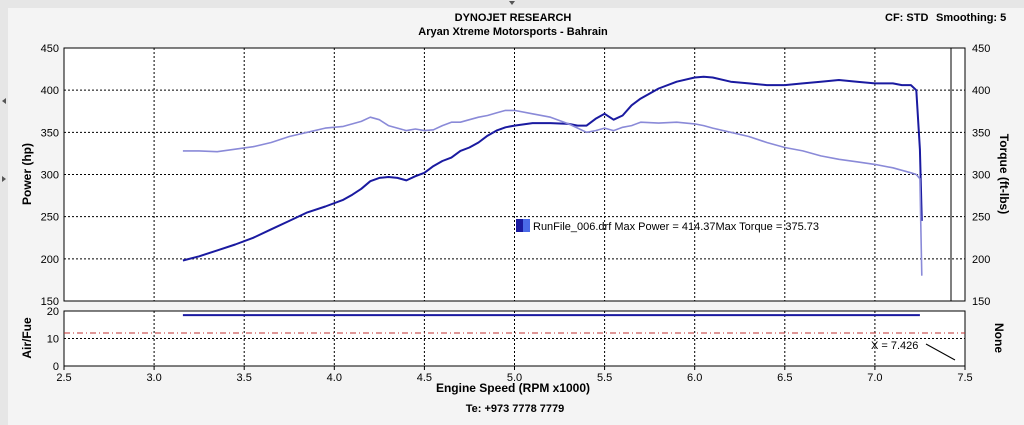 The image size is (1024, 425). I want to click on smoothing-label: Smoothing: 5, so click(971, 18).